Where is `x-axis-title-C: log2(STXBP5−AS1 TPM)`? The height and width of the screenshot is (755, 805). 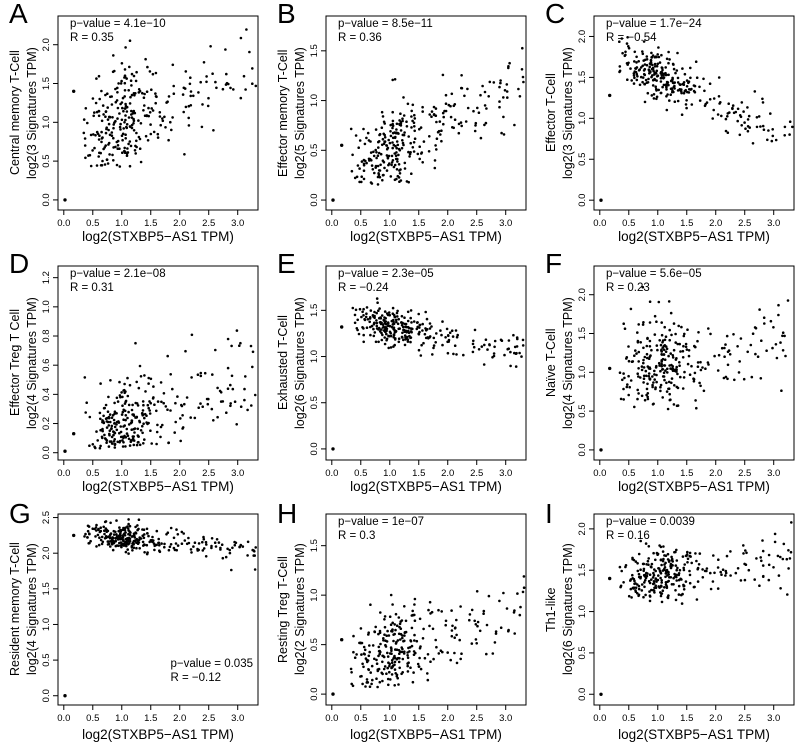
x-axis-title-C: log2(STXBP5−AS1 TPM) is located at coordinates (694, 236).